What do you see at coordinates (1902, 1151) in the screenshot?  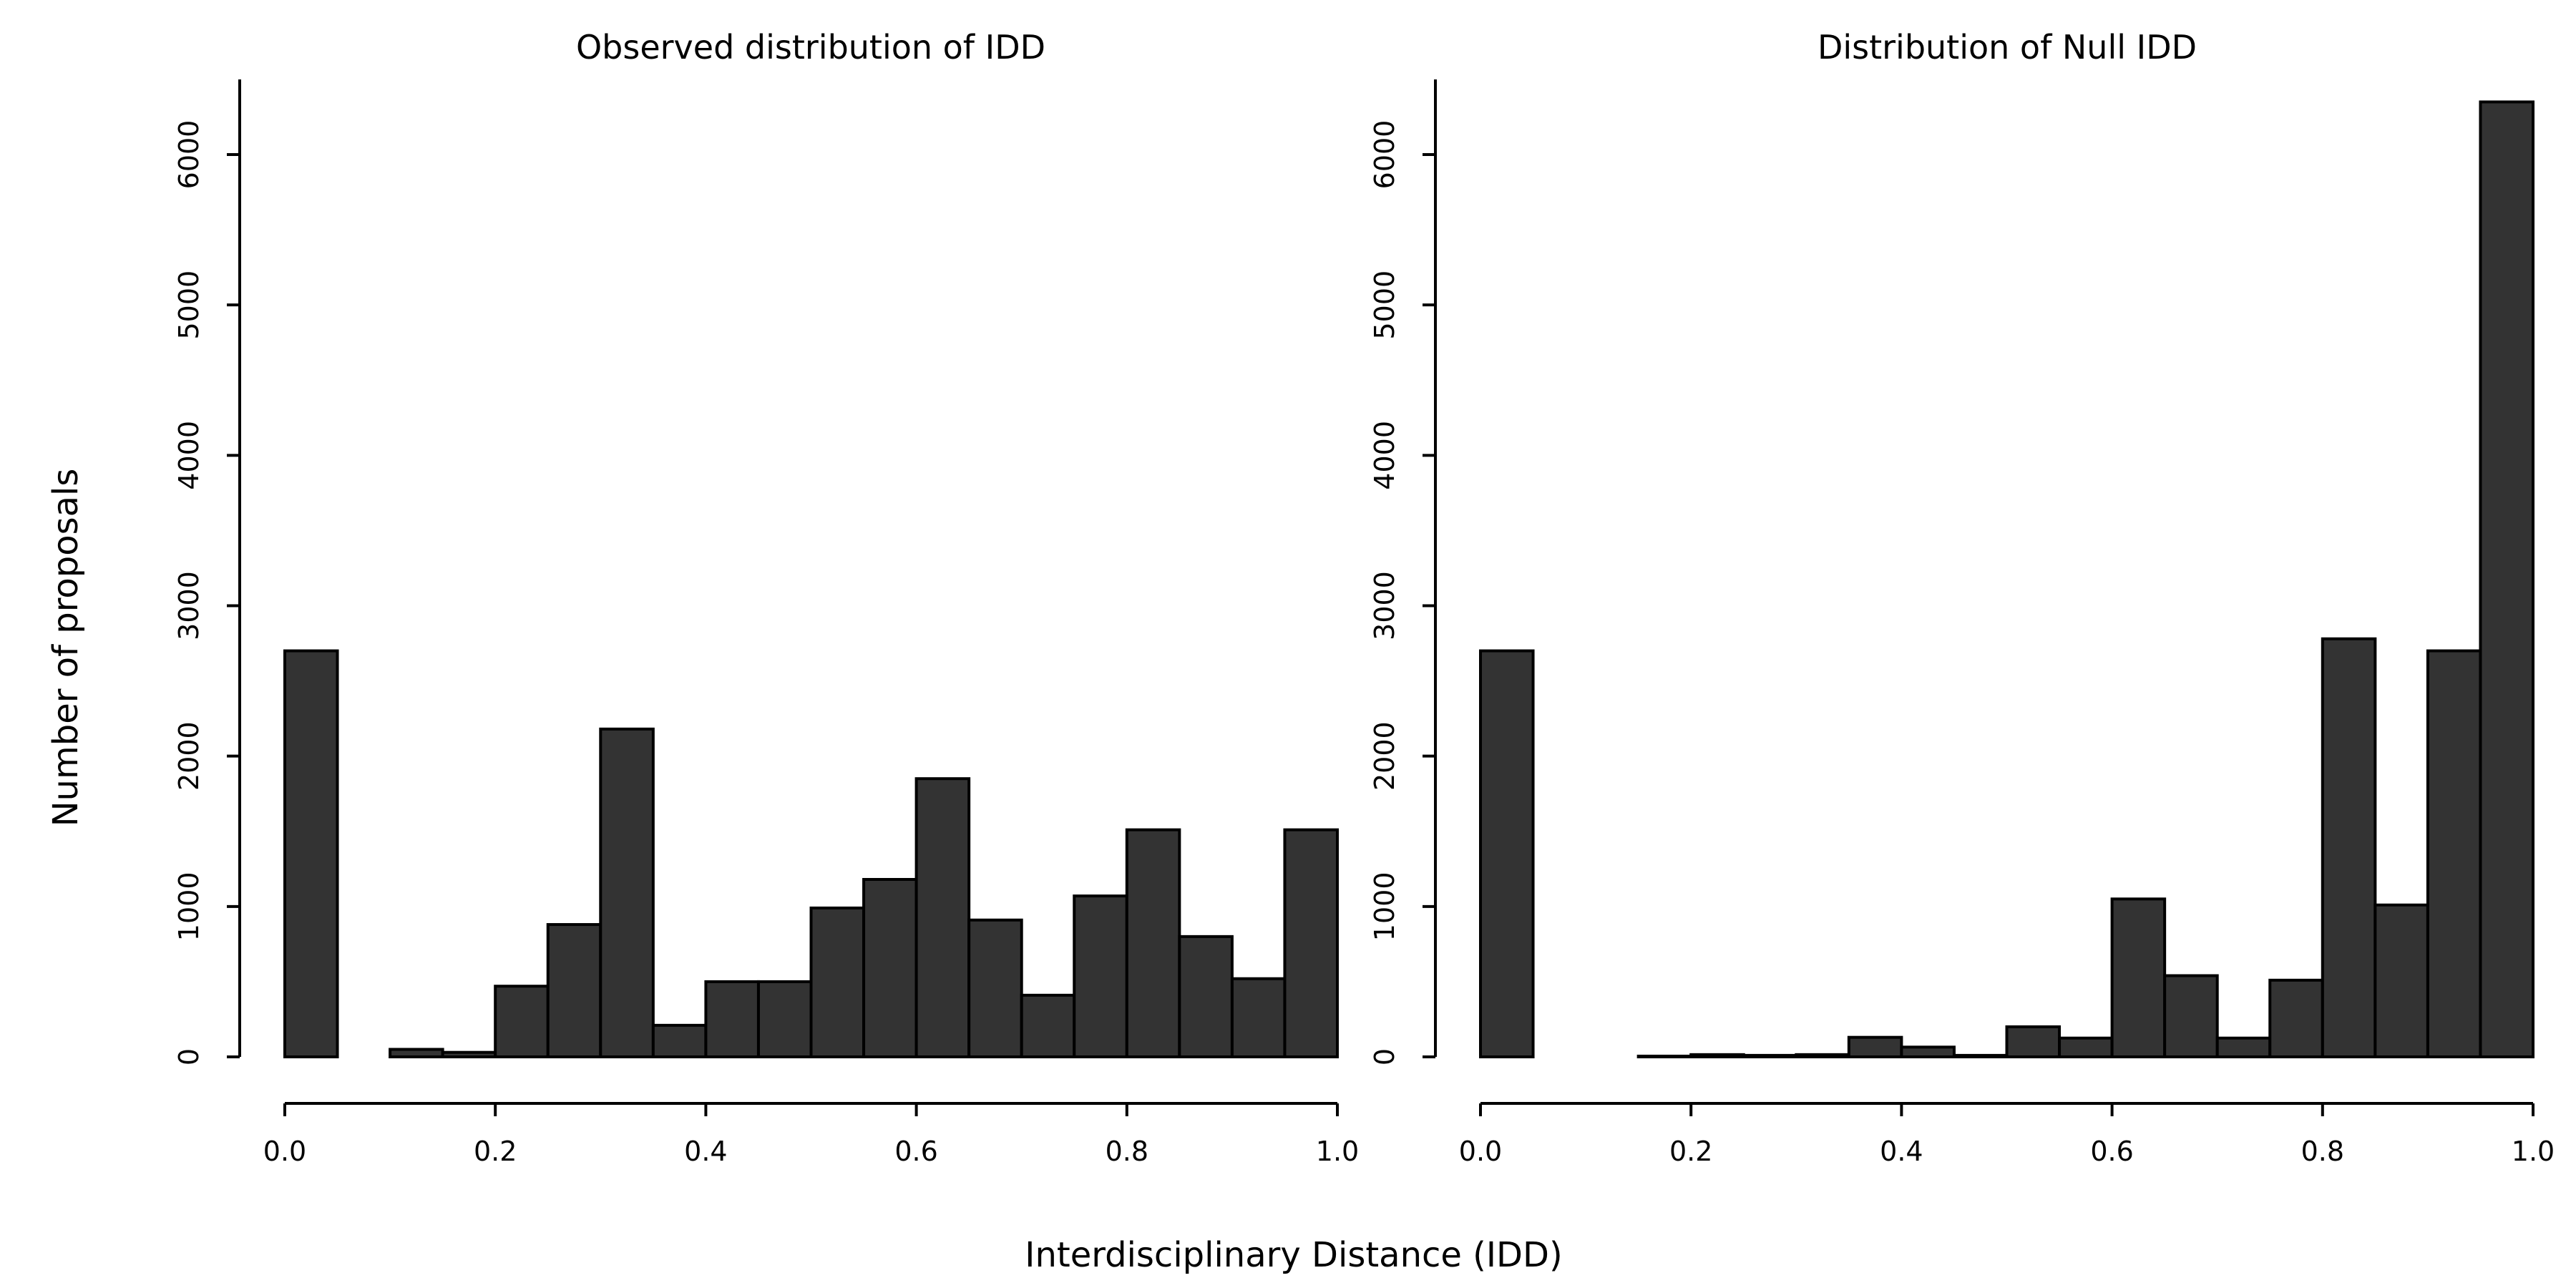 I see `null-idd-x-tick-label-2: 0.4` at bounding box center [1902, 1151].